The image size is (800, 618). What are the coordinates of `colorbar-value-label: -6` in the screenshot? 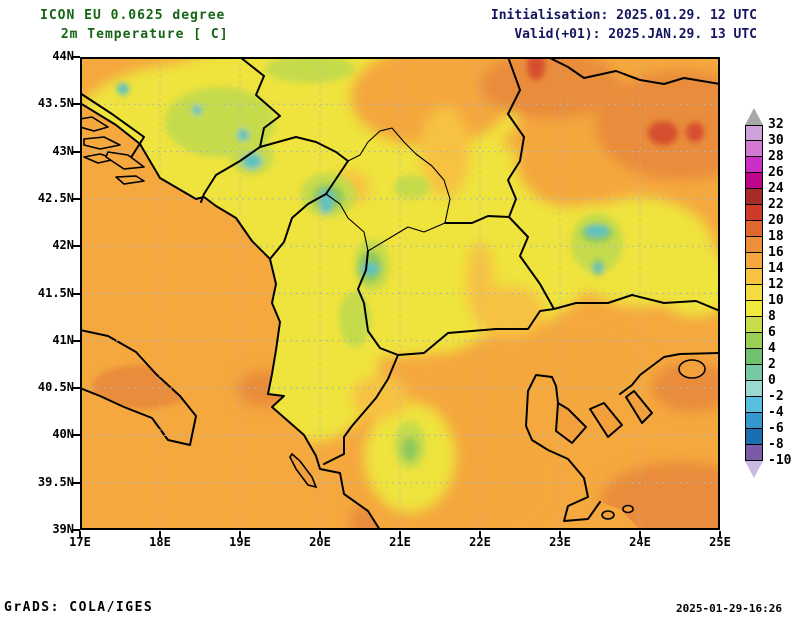 It's located at (776, 428).